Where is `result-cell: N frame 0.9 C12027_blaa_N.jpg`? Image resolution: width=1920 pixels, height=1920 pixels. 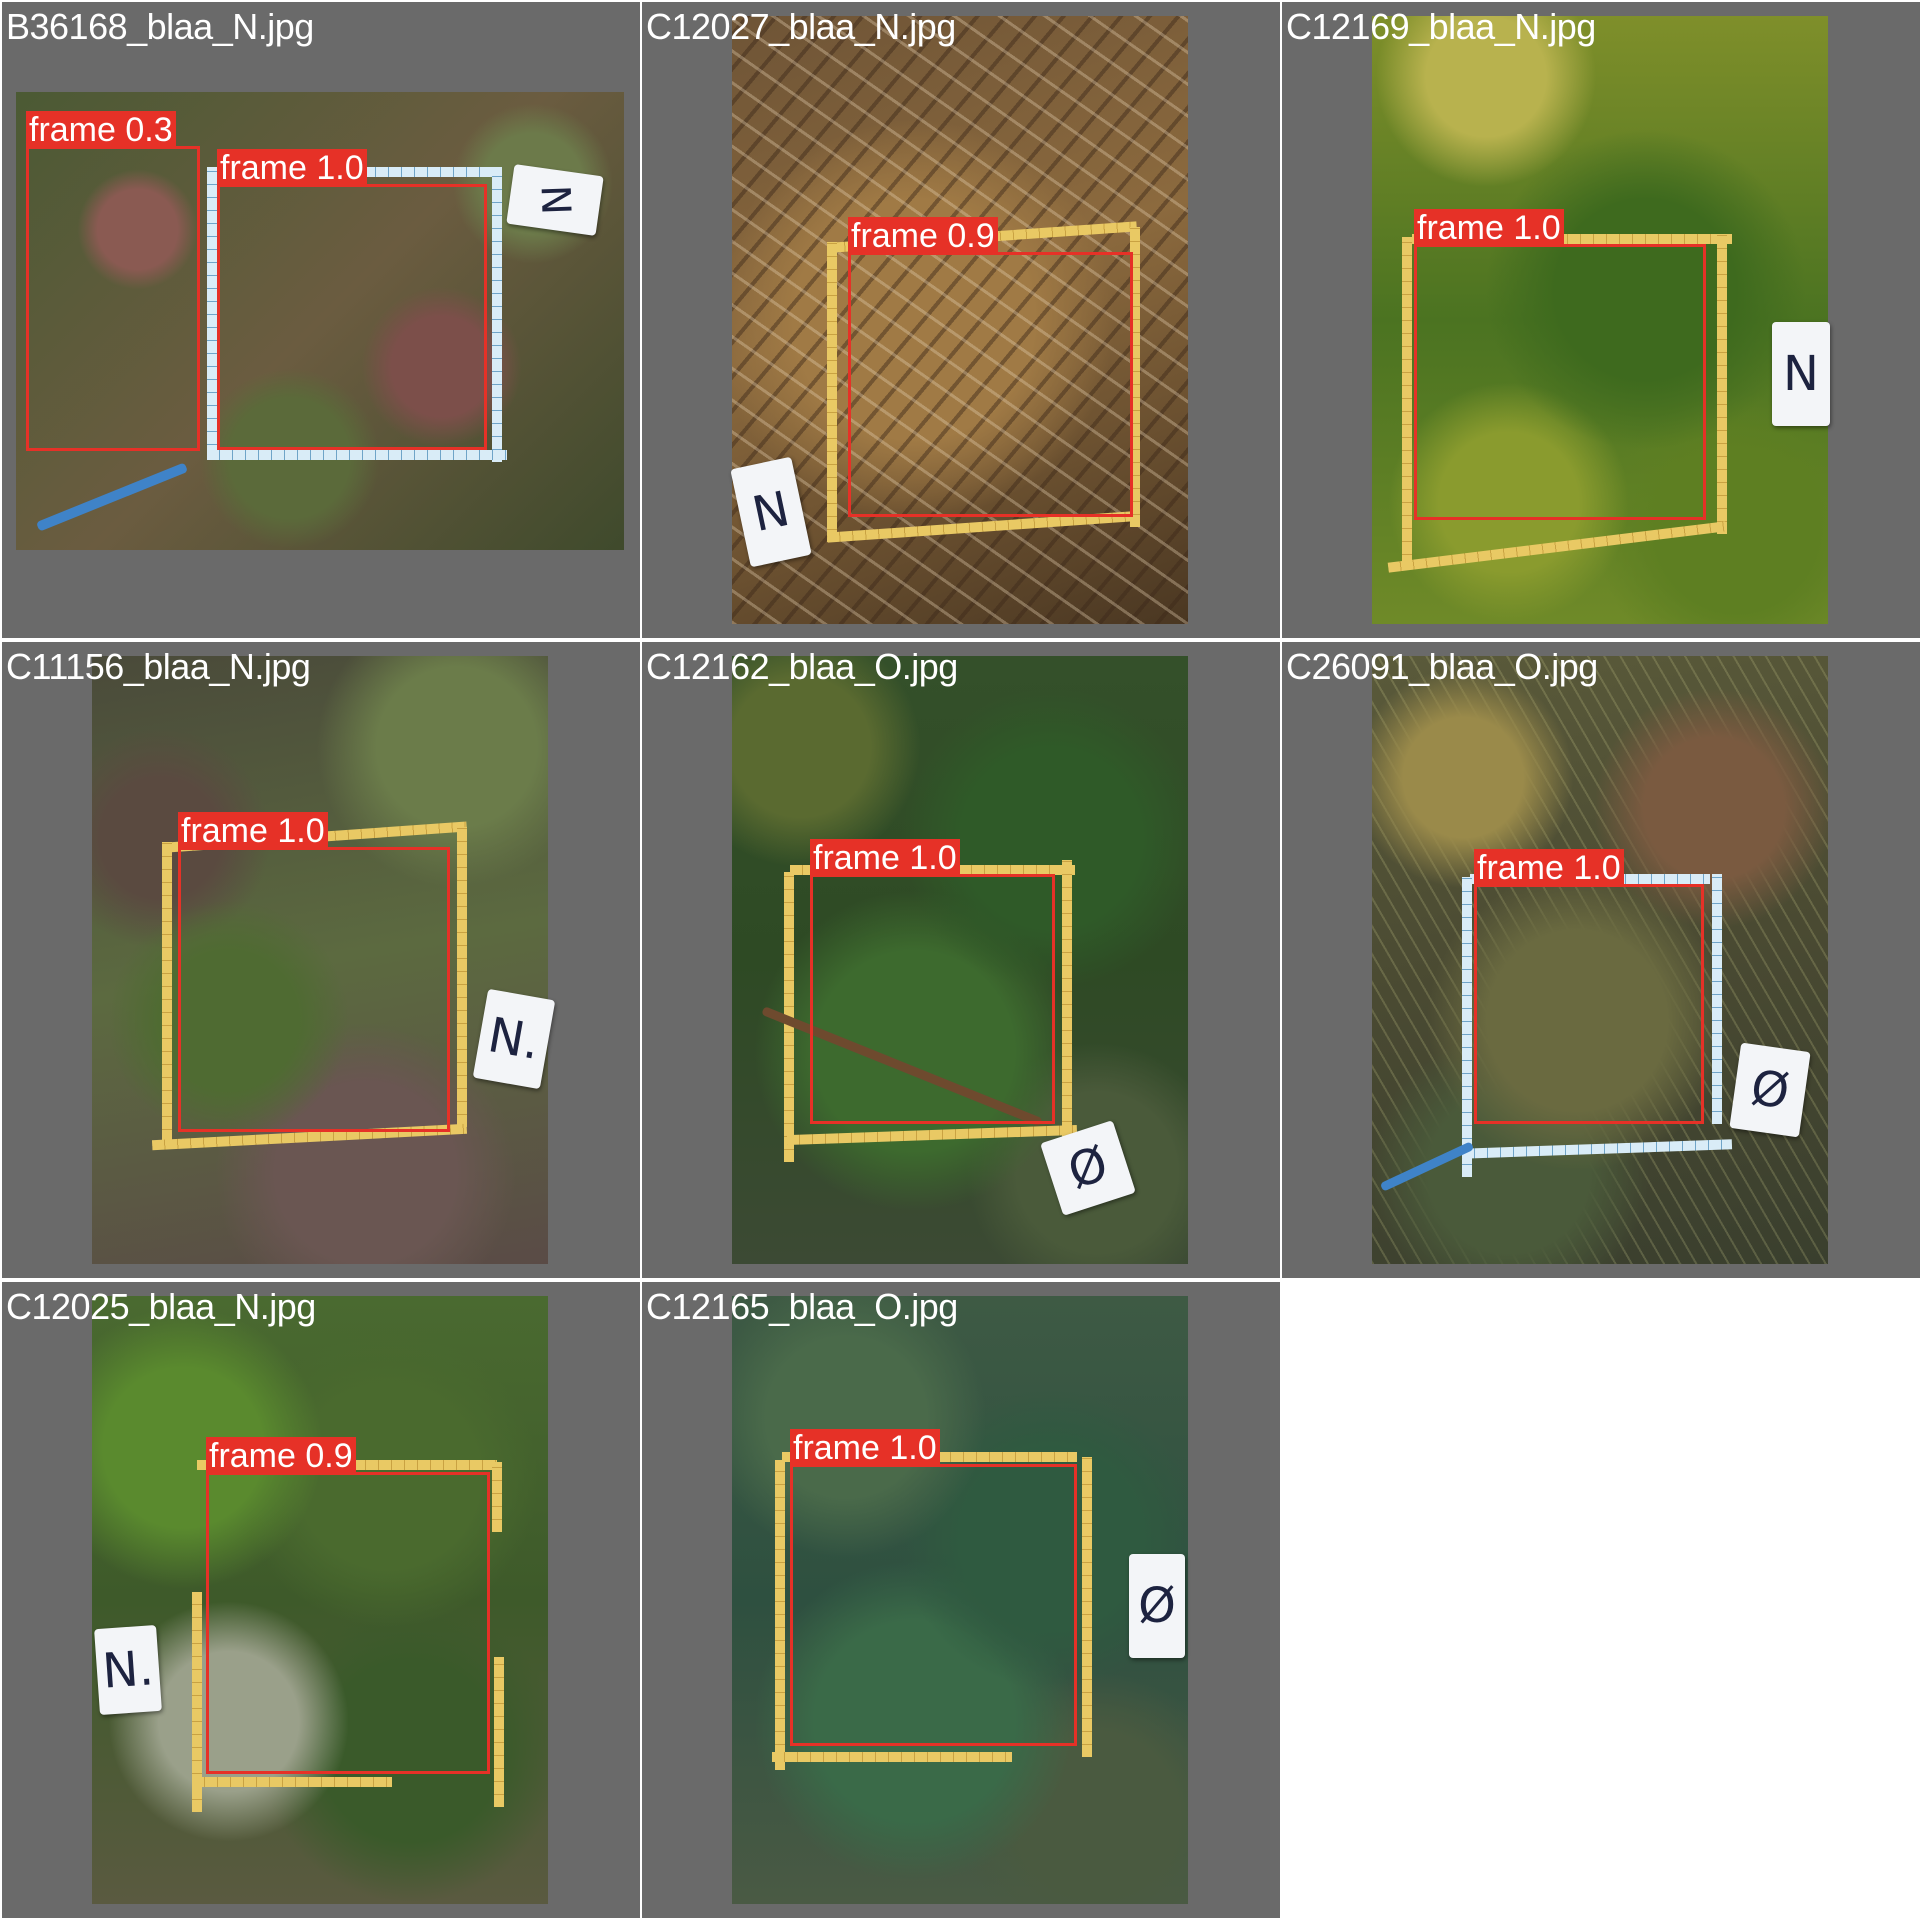
result-cell: N frame 0.9 C12027_blaa_N.jpg is located at coordinates (961, 320).